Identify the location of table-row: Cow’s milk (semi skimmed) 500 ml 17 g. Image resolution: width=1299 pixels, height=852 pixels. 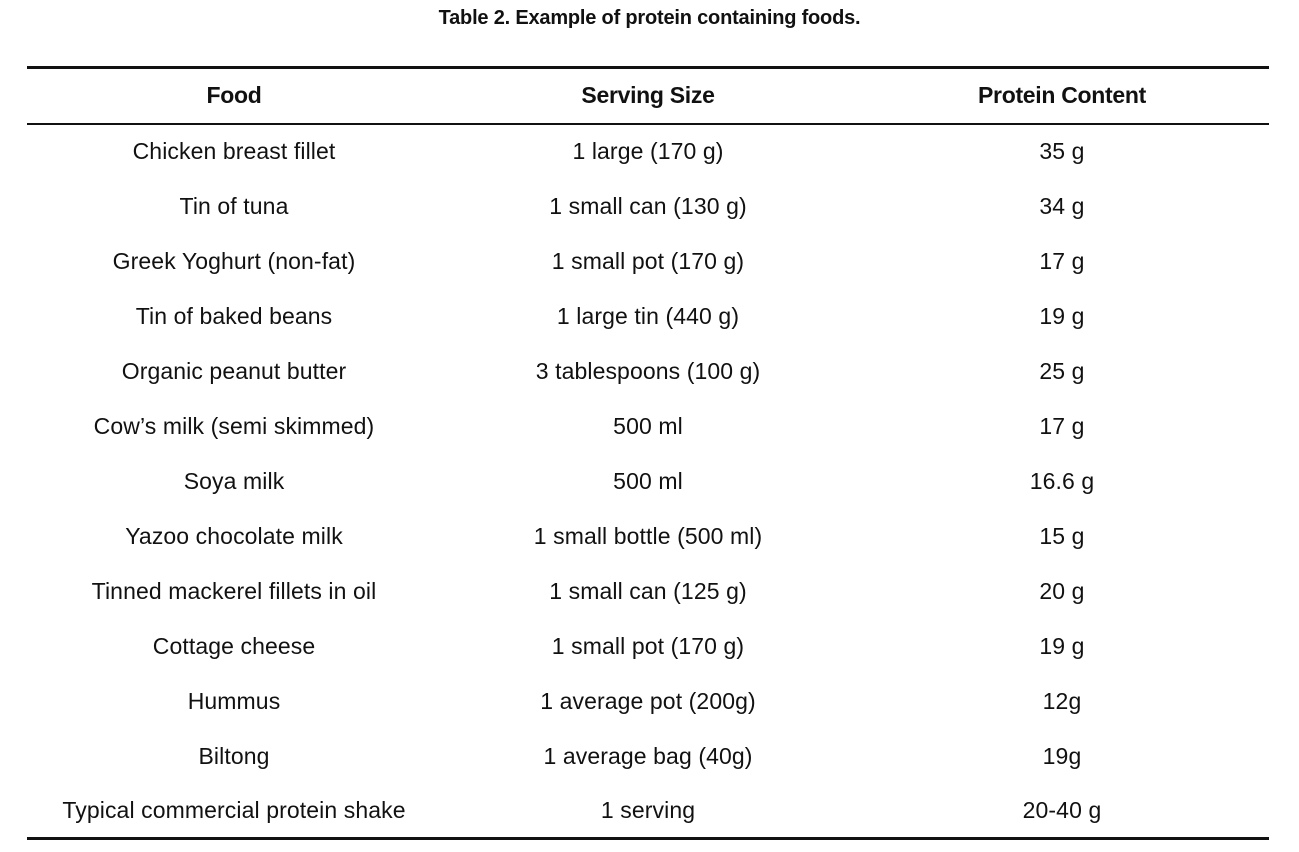
(648, 426).